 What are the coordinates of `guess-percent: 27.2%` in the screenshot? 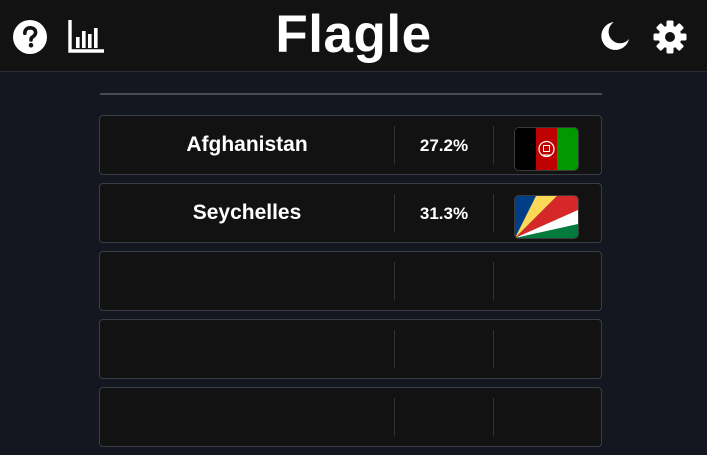 It's located at (444, 145).